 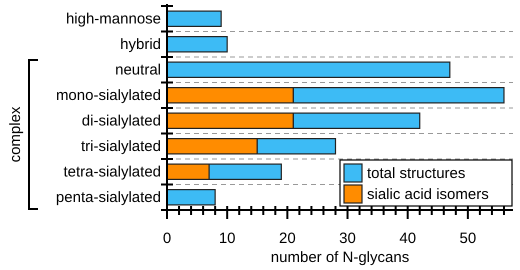 What do you see at coordinates (227, 238) in the screenshot?
I see `x-tick-label: 10` at bounding box center [227, 238].